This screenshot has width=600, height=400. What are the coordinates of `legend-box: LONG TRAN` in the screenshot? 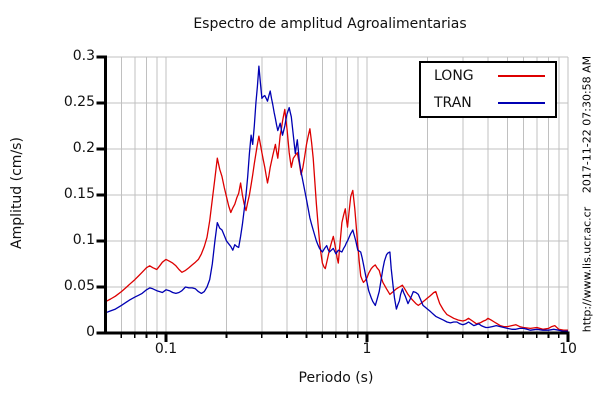 It's located at (488, 89).